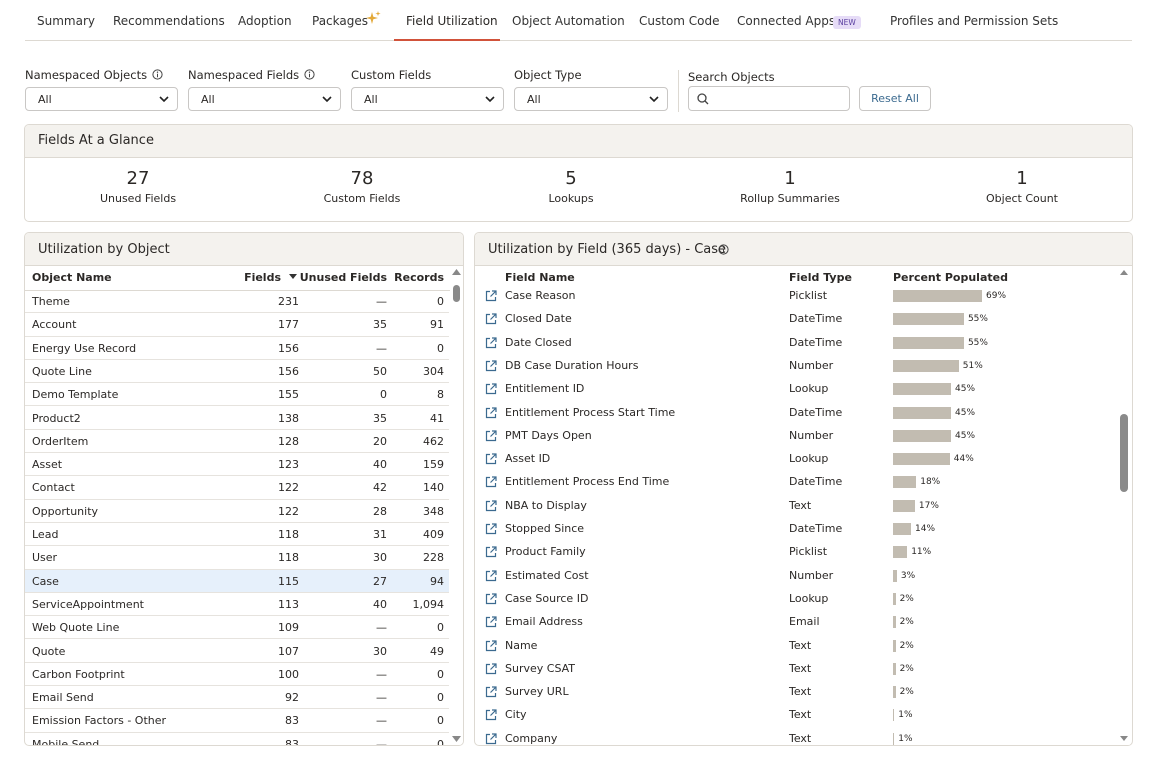 The height and width of the screenshot is (765, 1155). Describe the element at coordinates (538, 318) in the screenshot. I see `field-name: Closed Date` at that location.